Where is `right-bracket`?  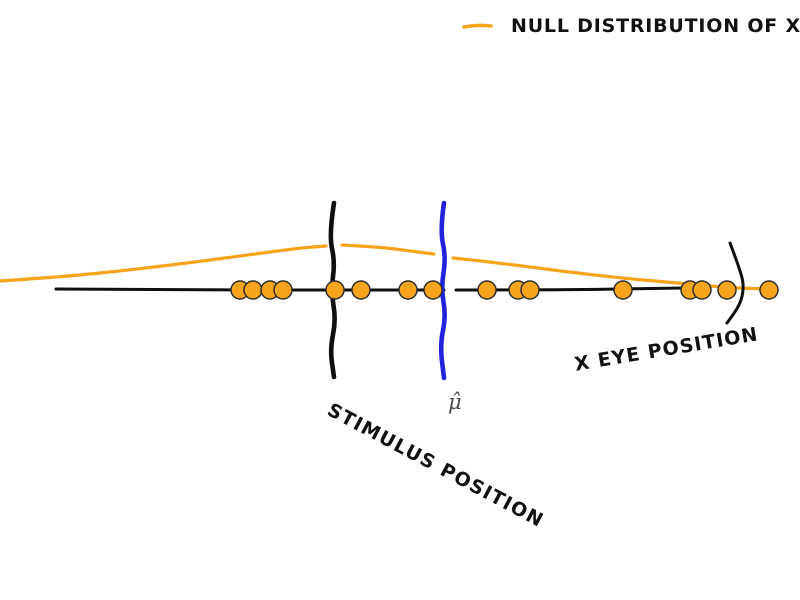 right-bracket is located at coordinates (735, 283).